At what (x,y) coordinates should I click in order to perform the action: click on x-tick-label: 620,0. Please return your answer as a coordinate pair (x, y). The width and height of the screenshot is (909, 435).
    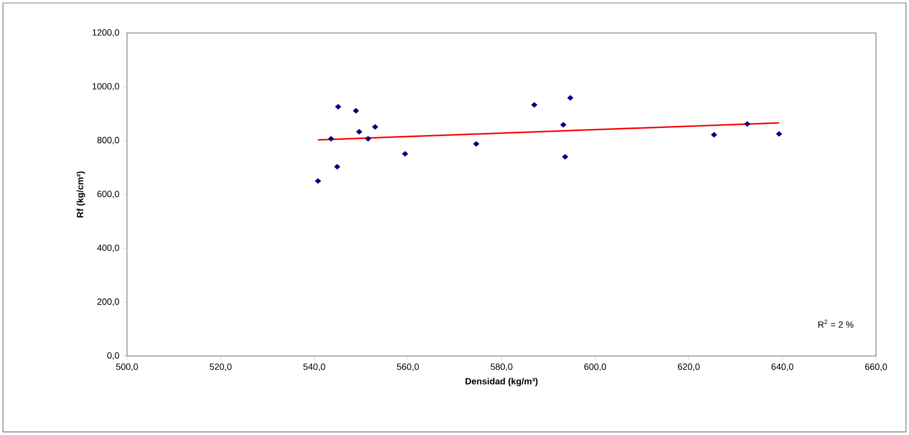
    Looking at the image, I should click on (689, 367).